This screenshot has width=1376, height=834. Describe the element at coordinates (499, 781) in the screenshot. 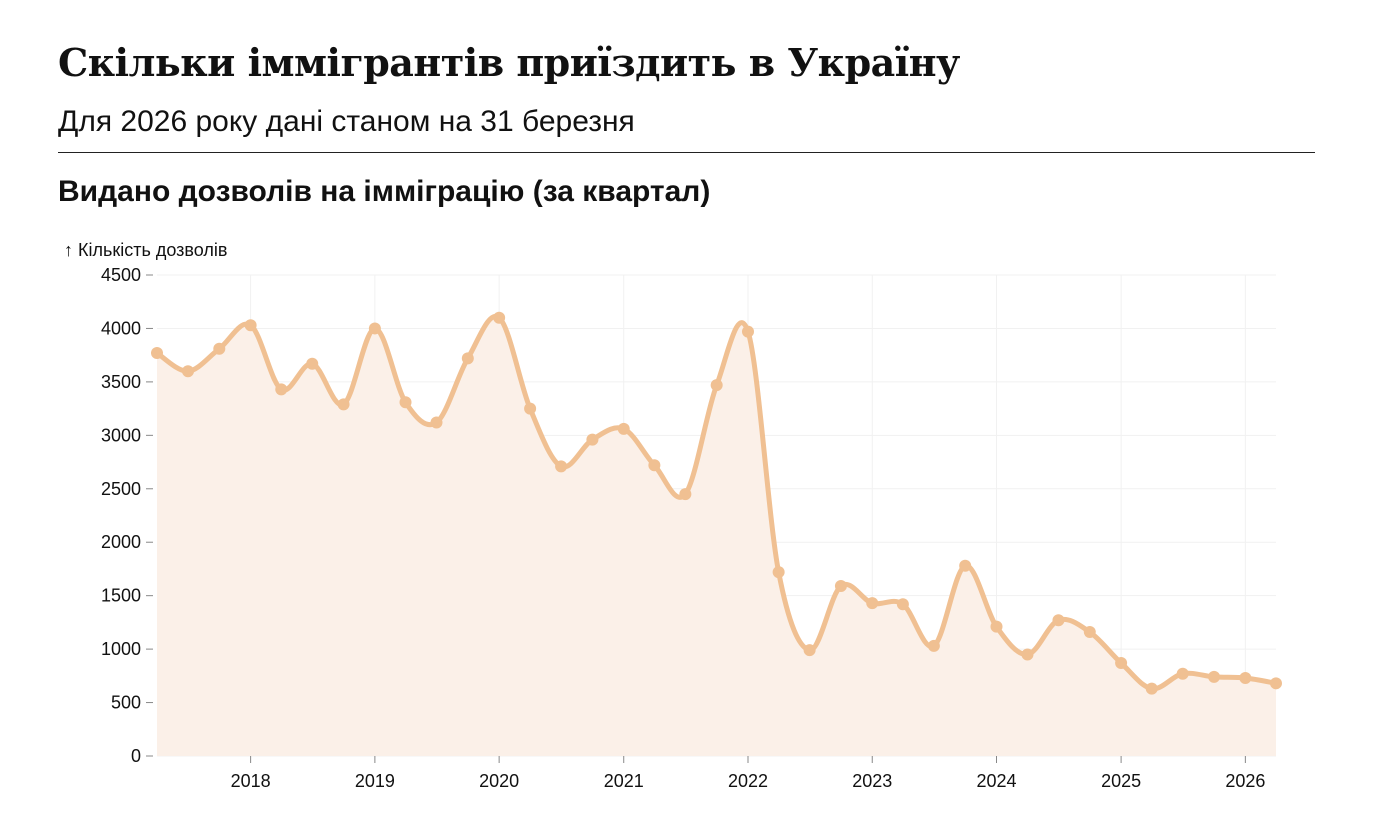

I see `x-tick-label: 2020` at that location.